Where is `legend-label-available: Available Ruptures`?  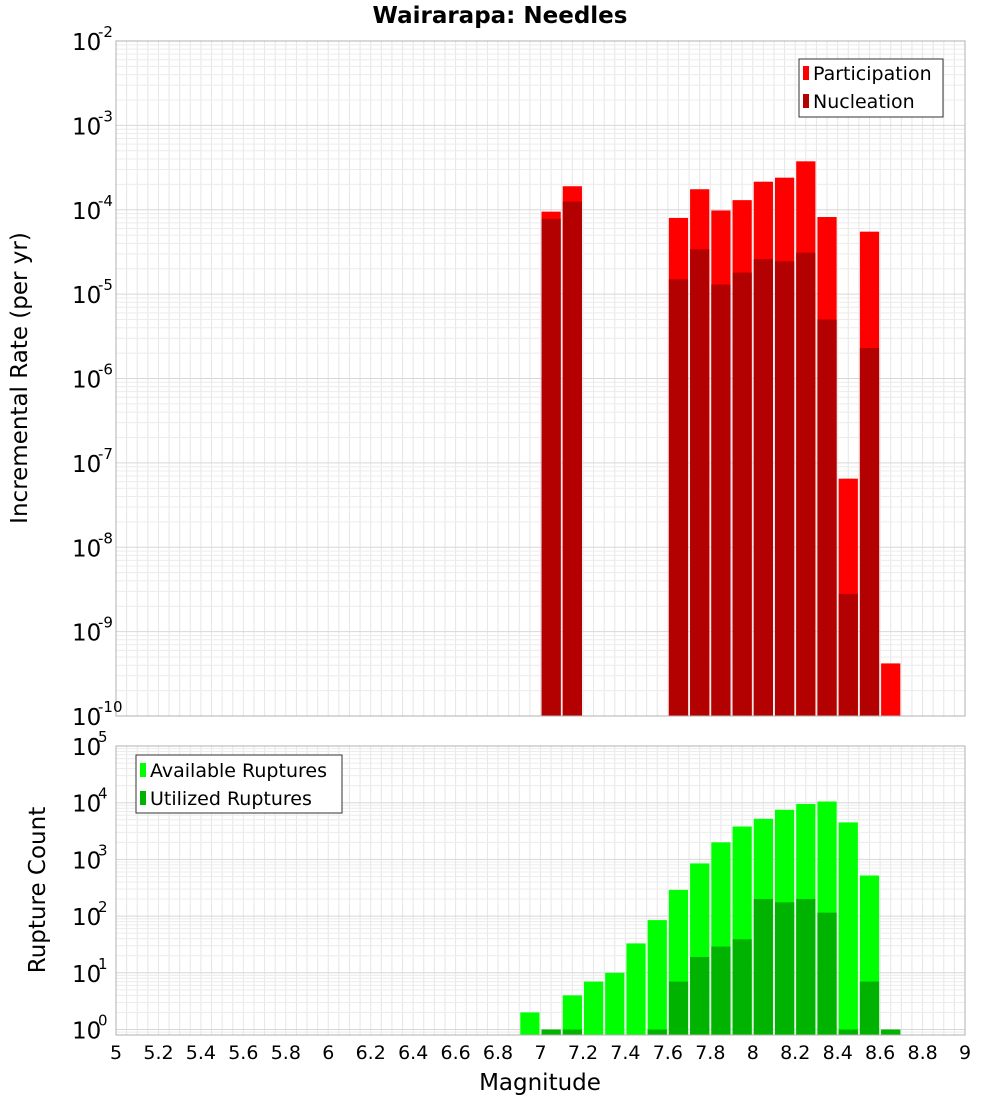 legend-label-available: Available Ruptures is located at coordinates (238, 771).